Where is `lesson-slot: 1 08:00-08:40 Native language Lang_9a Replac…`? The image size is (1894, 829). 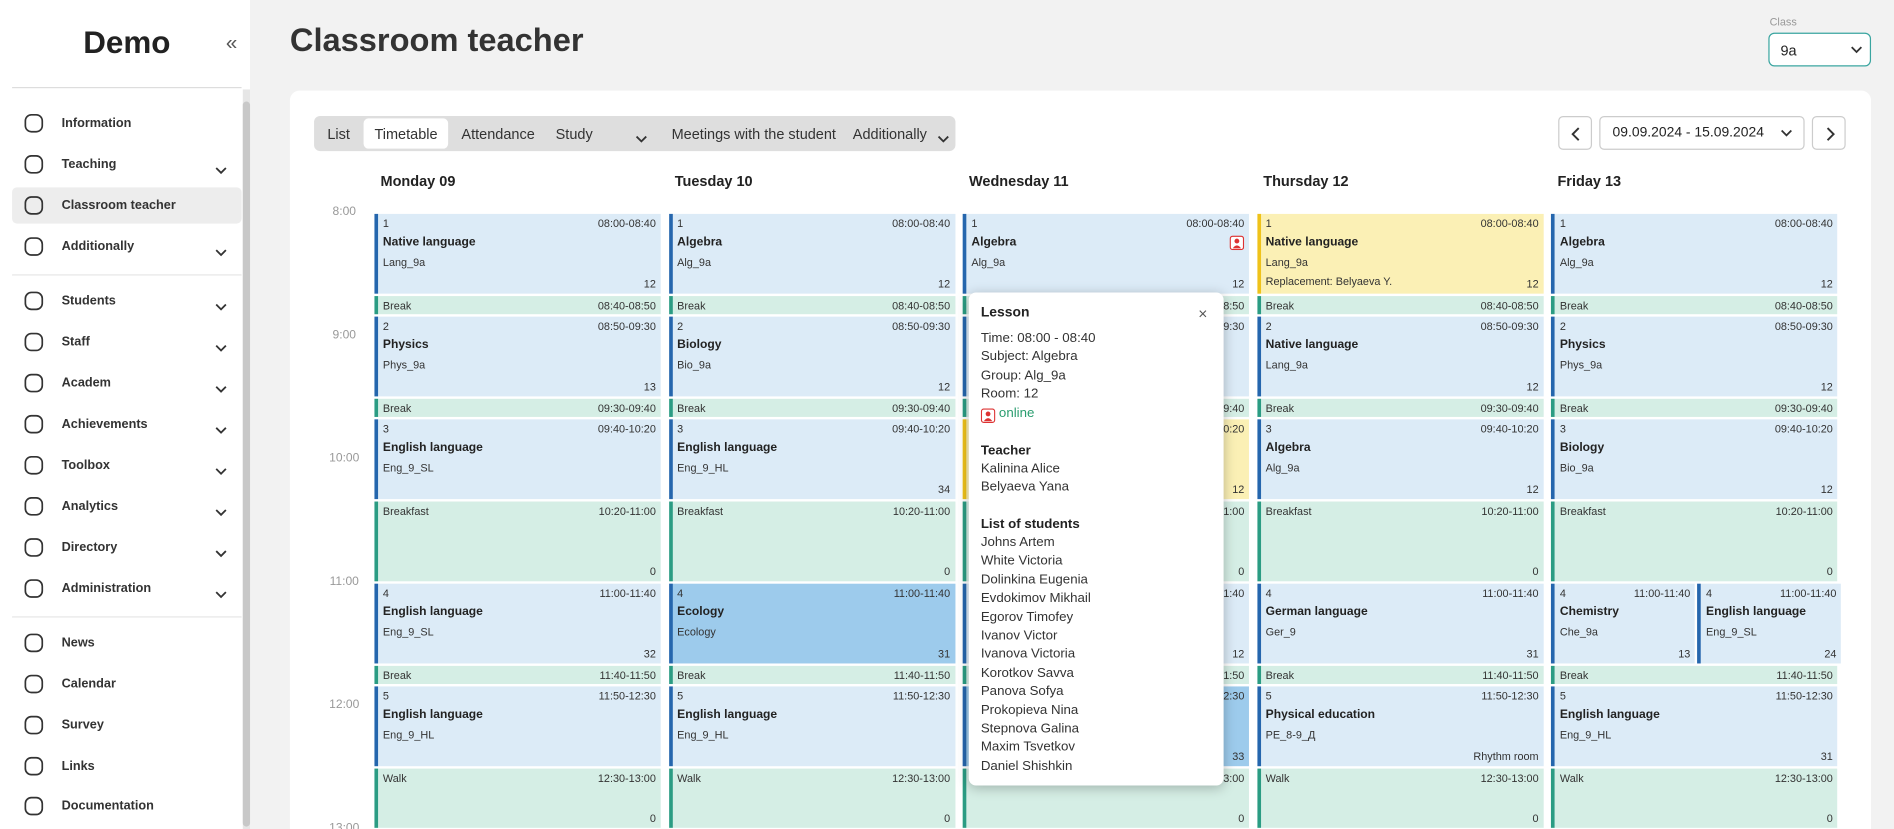 lesson-slot: 1 08:00-08:40 Native language Lang_9a Replac… is located at coordinates (1400, 253).